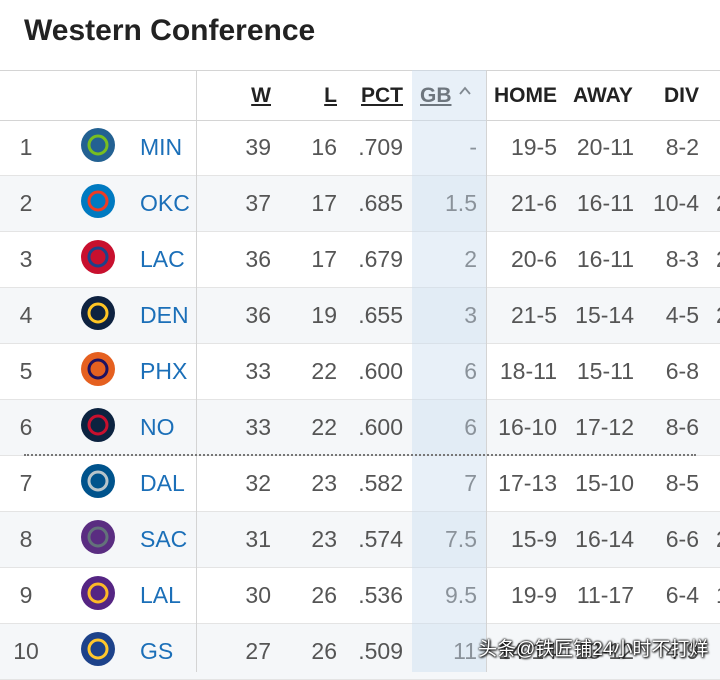  Describe the element at coordinates (26, 315) in the screenshot. I see `rank-cell: 4` at that location.